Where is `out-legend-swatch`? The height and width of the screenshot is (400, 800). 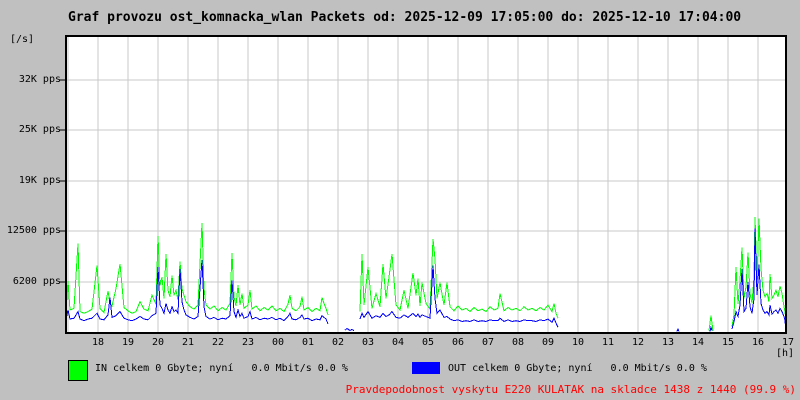
out-legend-swatch is located at coordinates (426, 368).